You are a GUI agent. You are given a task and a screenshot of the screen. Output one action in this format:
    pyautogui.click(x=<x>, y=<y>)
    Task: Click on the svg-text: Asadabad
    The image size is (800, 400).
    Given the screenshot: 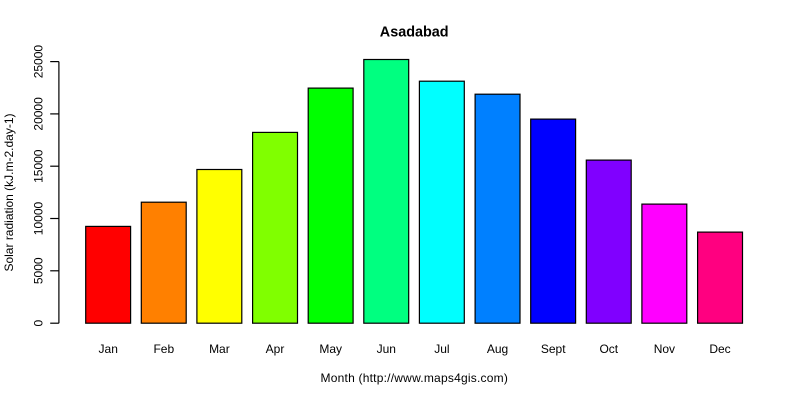 What is the action you would take?
    pyautogui.click(x=414, y=32)
    